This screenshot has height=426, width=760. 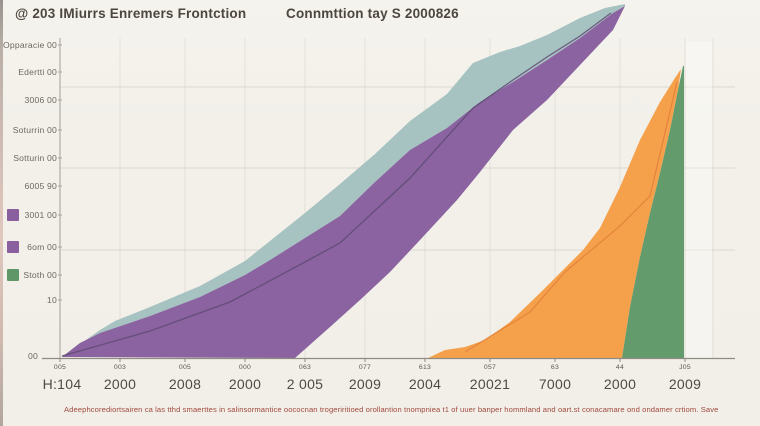 I want to click on y-axis-label: 3006 00, so click(x=41, y=100).